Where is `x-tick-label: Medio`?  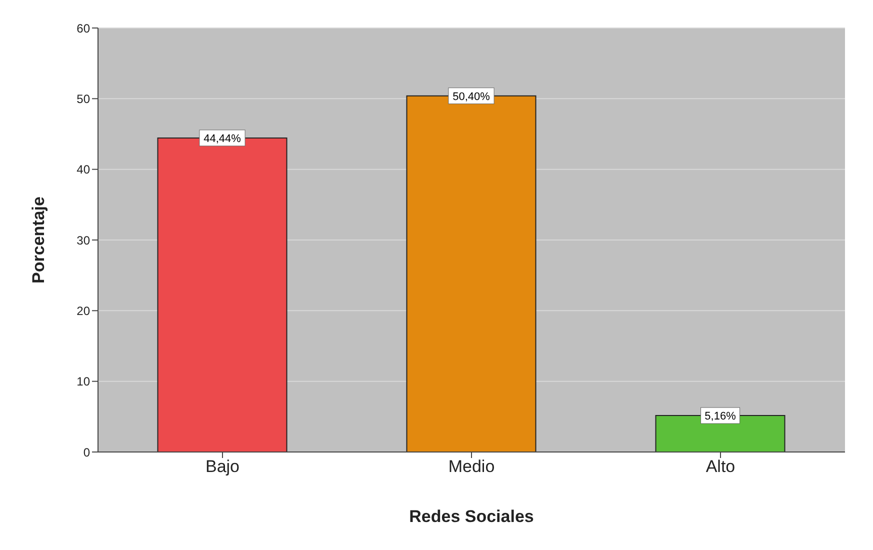
x-tick-label: Medio is located at coordinates (471, 466).